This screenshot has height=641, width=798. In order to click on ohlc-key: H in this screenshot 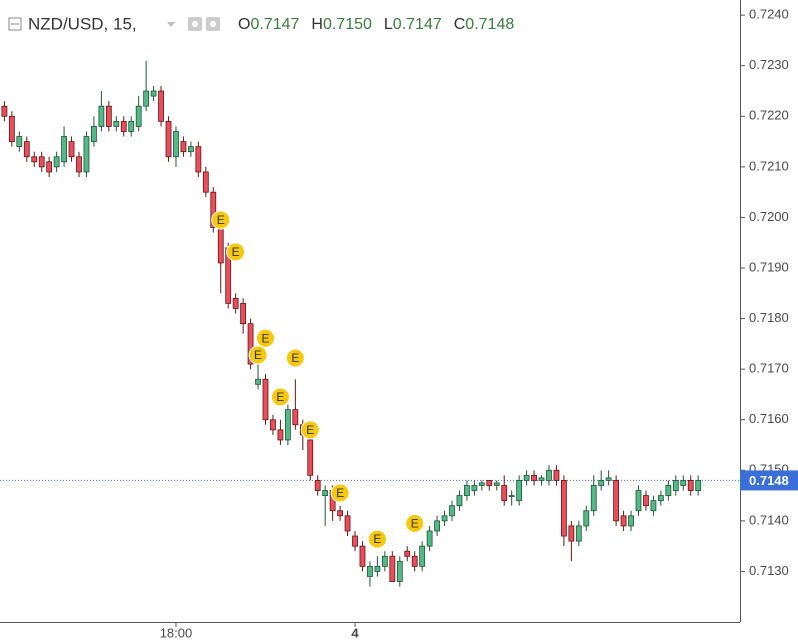, I will do `click(317, 24)`.